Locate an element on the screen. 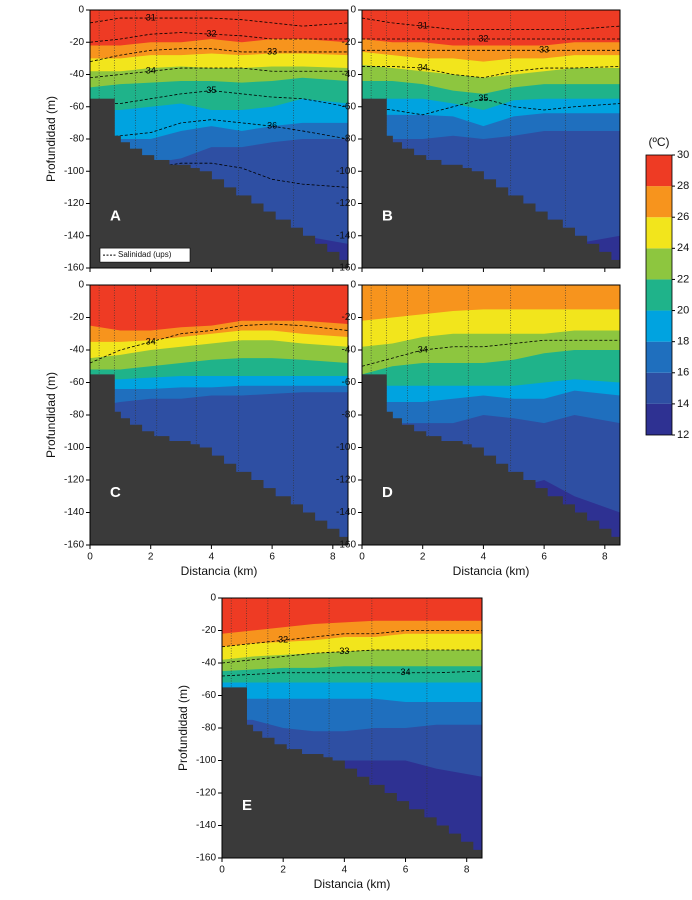 The width and height of the screenshot is (692, 900). x-tick-label: 2 is located at coordinates (283, 870).